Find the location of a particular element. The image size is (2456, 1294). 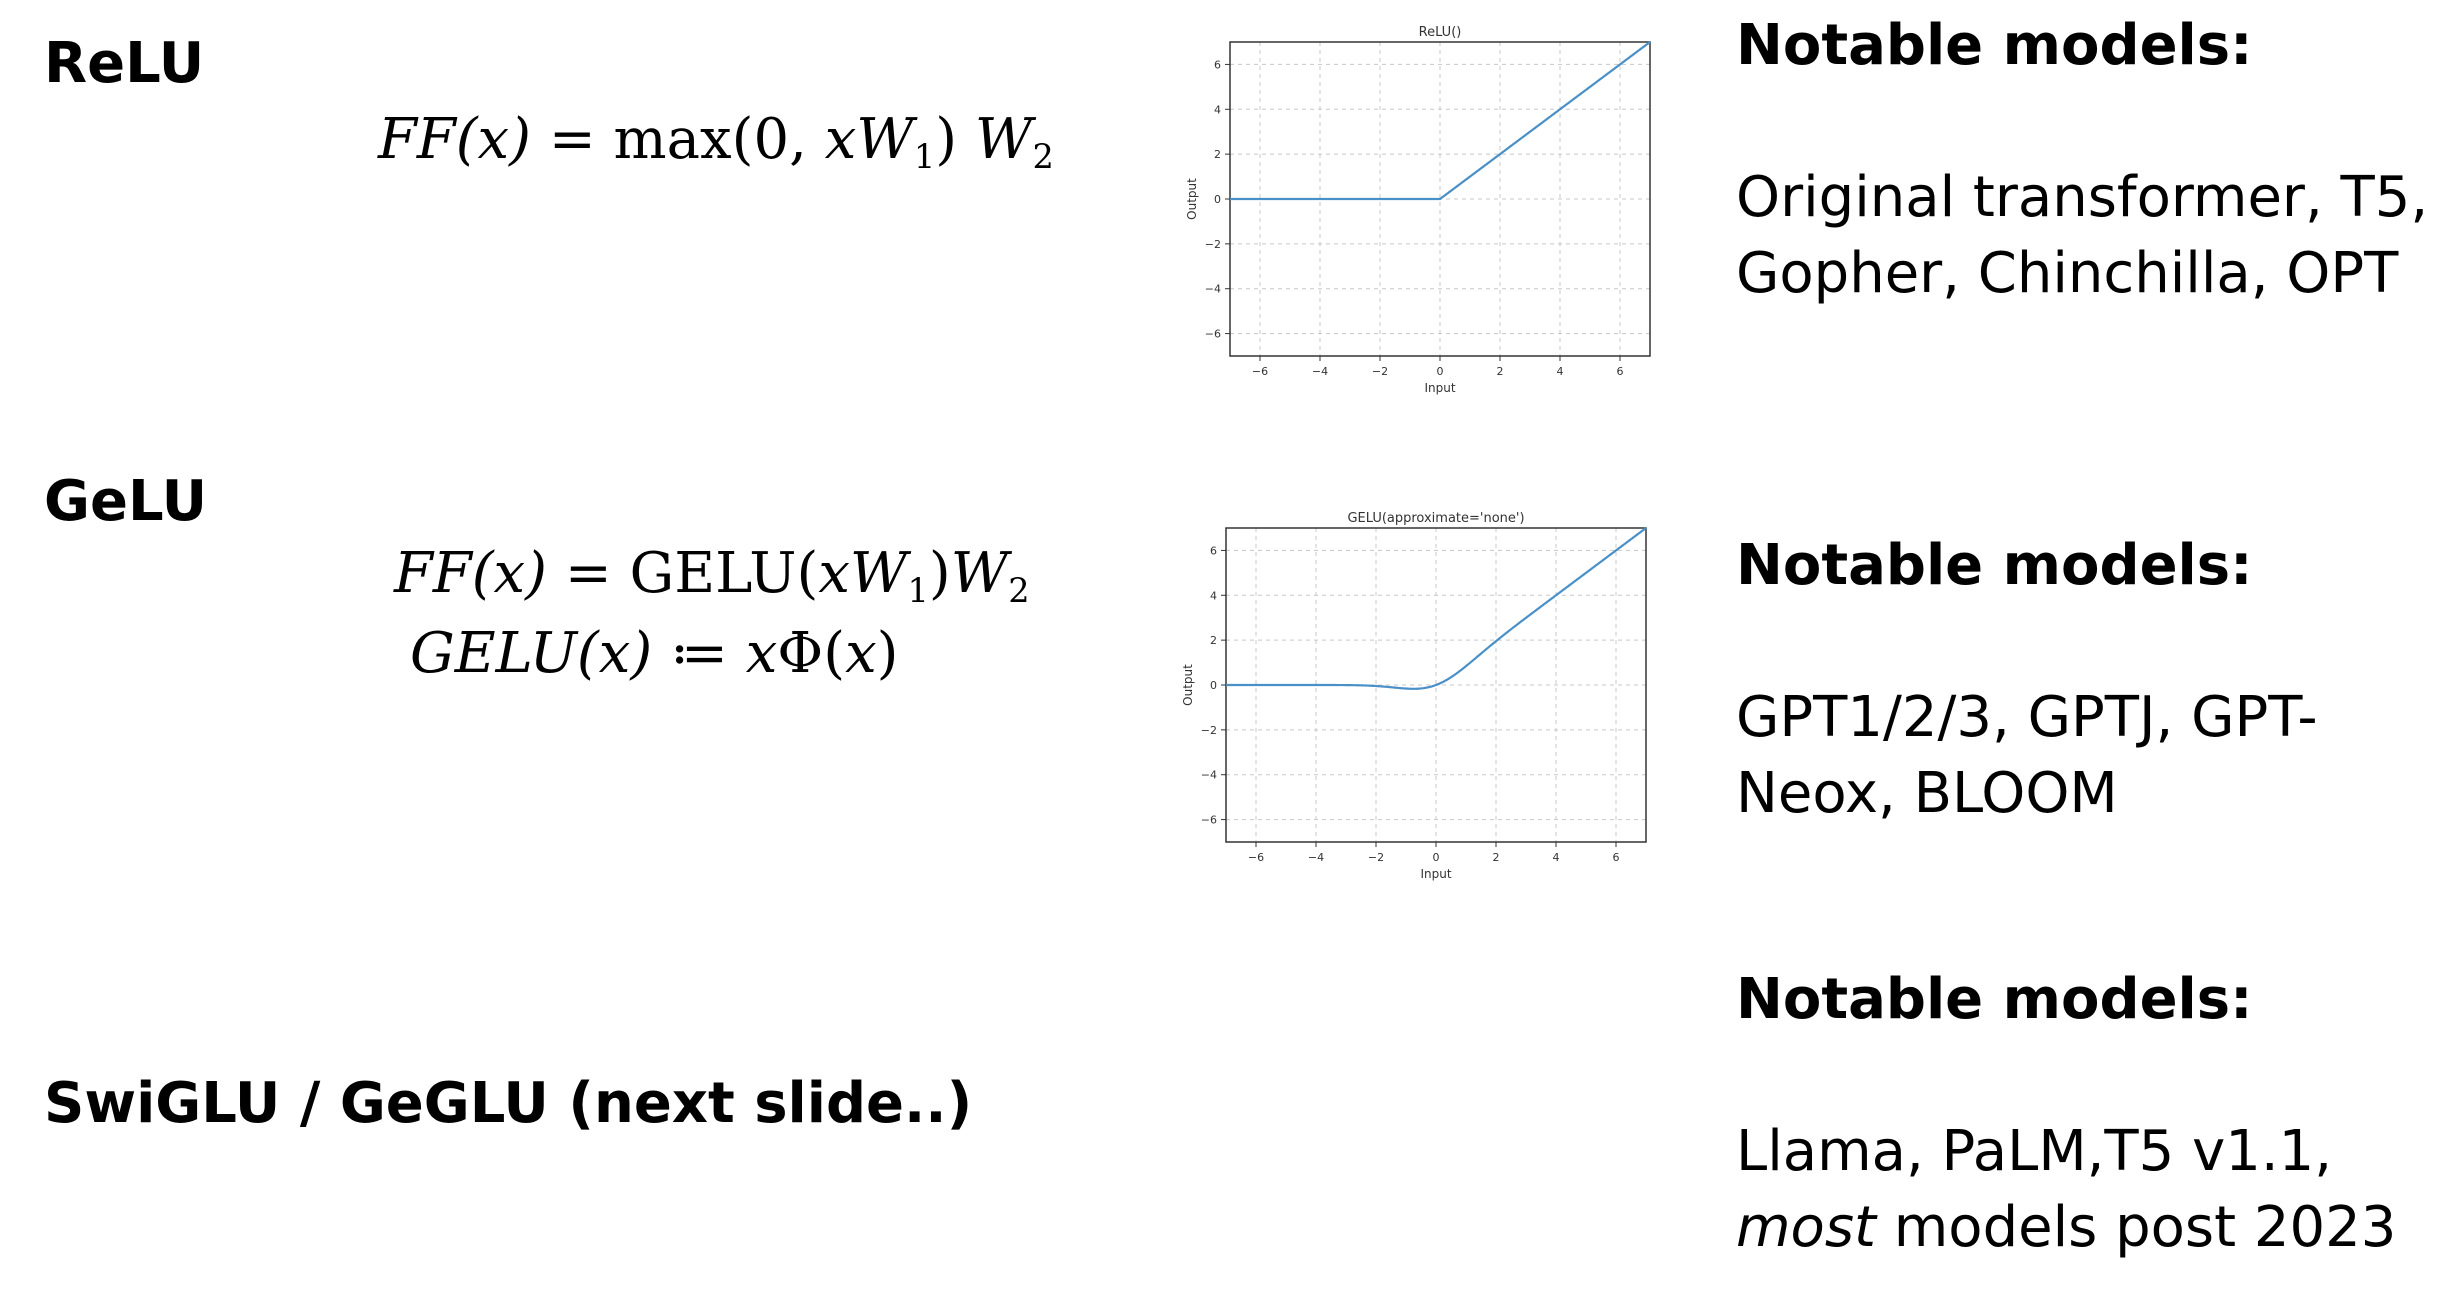

swiglu-notable-title: Notable models: is located at coordinates (1994, 999).